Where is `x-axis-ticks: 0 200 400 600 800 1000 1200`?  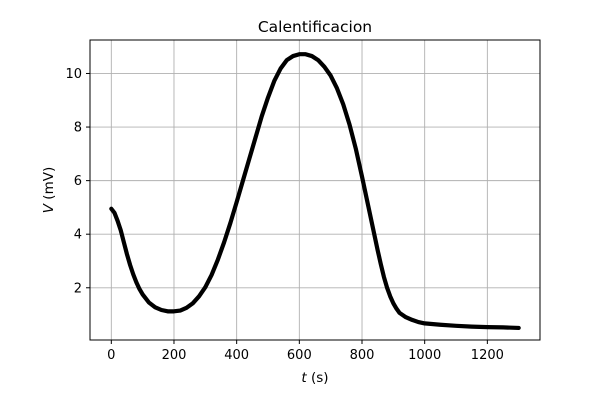 x-axis-ticks: 0 200 400 600 800 1000 1200 is located at coordinates (305, 351).